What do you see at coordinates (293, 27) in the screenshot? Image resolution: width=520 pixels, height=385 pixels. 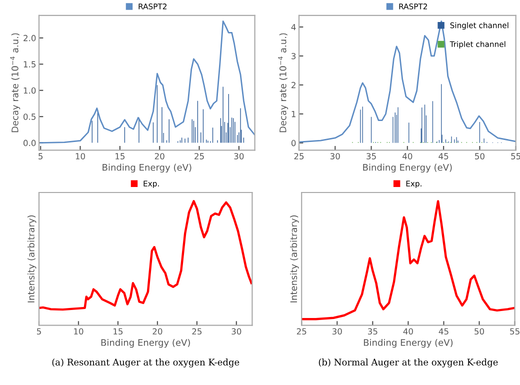 I see `y-tick-label: 4` at bounding box center [293, 27].